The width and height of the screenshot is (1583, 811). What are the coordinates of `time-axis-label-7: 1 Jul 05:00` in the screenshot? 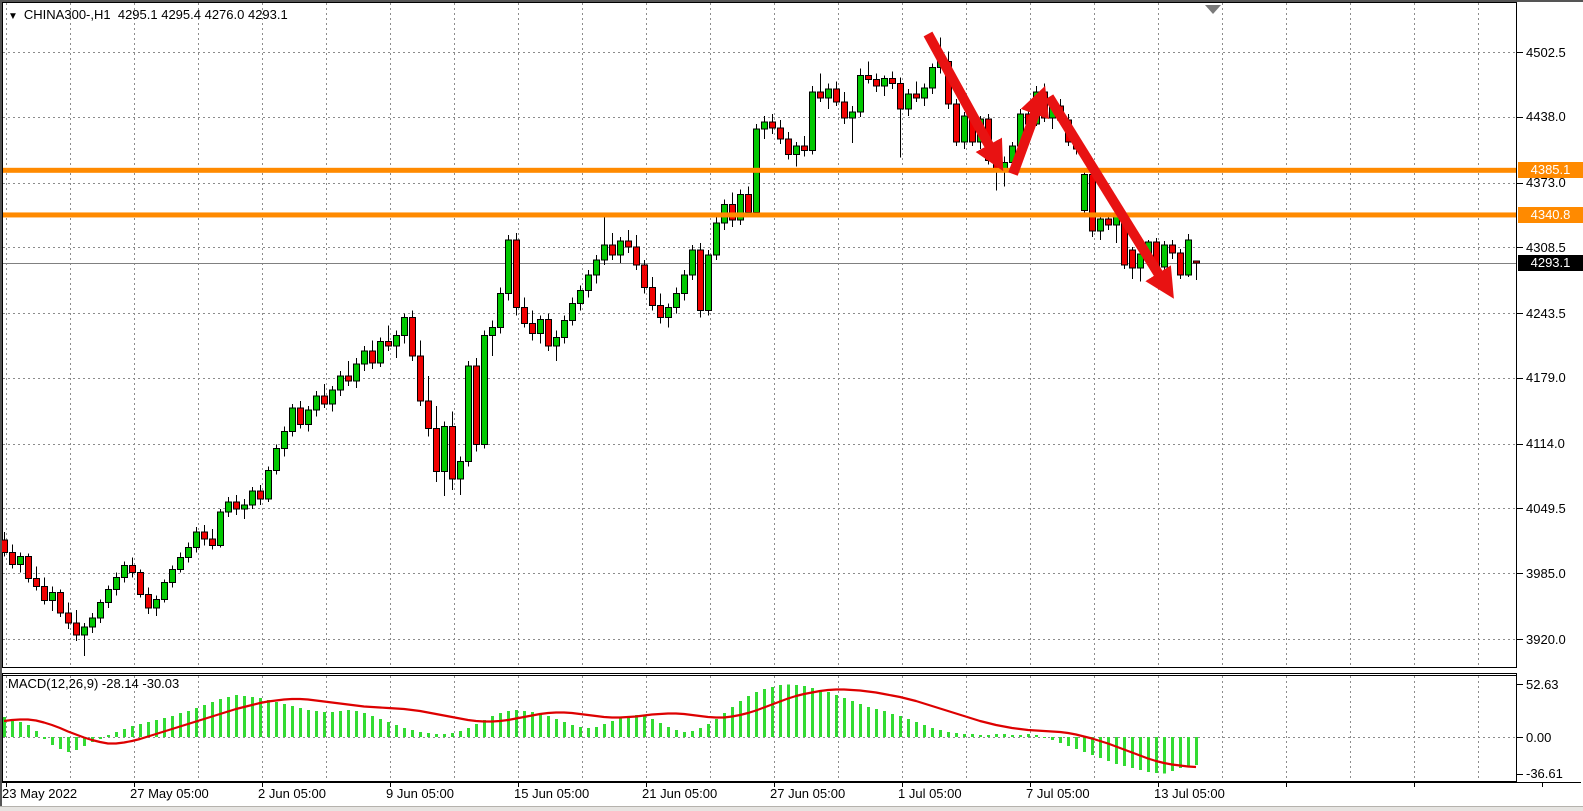 It's located at (930, 793).